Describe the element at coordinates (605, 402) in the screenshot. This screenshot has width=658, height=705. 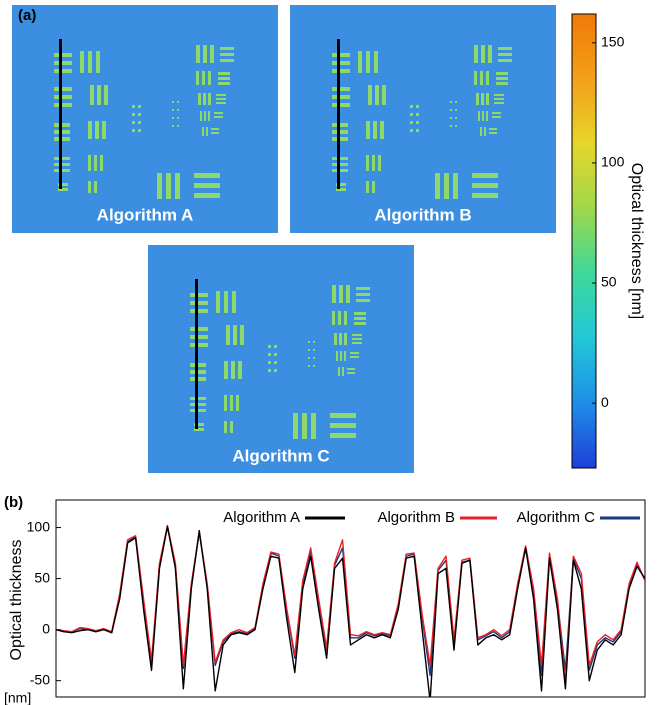
I see `colorbar-tick-label: 0` at that location.